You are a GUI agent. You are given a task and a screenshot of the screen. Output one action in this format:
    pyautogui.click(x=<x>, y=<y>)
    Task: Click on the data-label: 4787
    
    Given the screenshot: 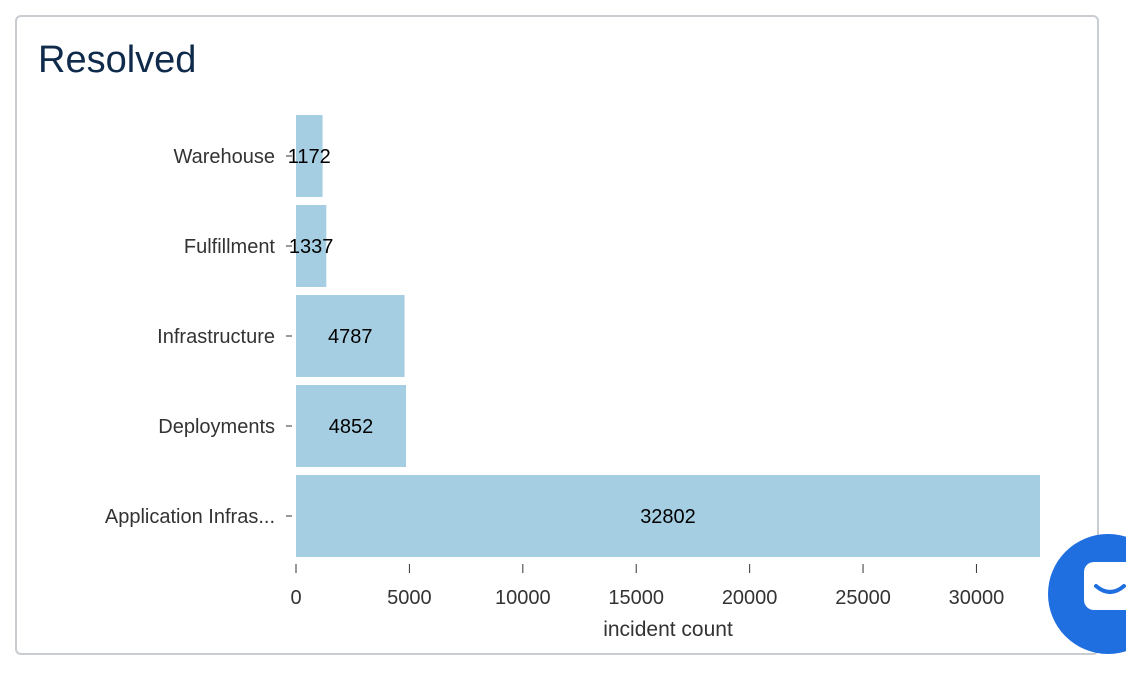 What is the action you would take?
    pyautogui.click(x=350, y=337)
    